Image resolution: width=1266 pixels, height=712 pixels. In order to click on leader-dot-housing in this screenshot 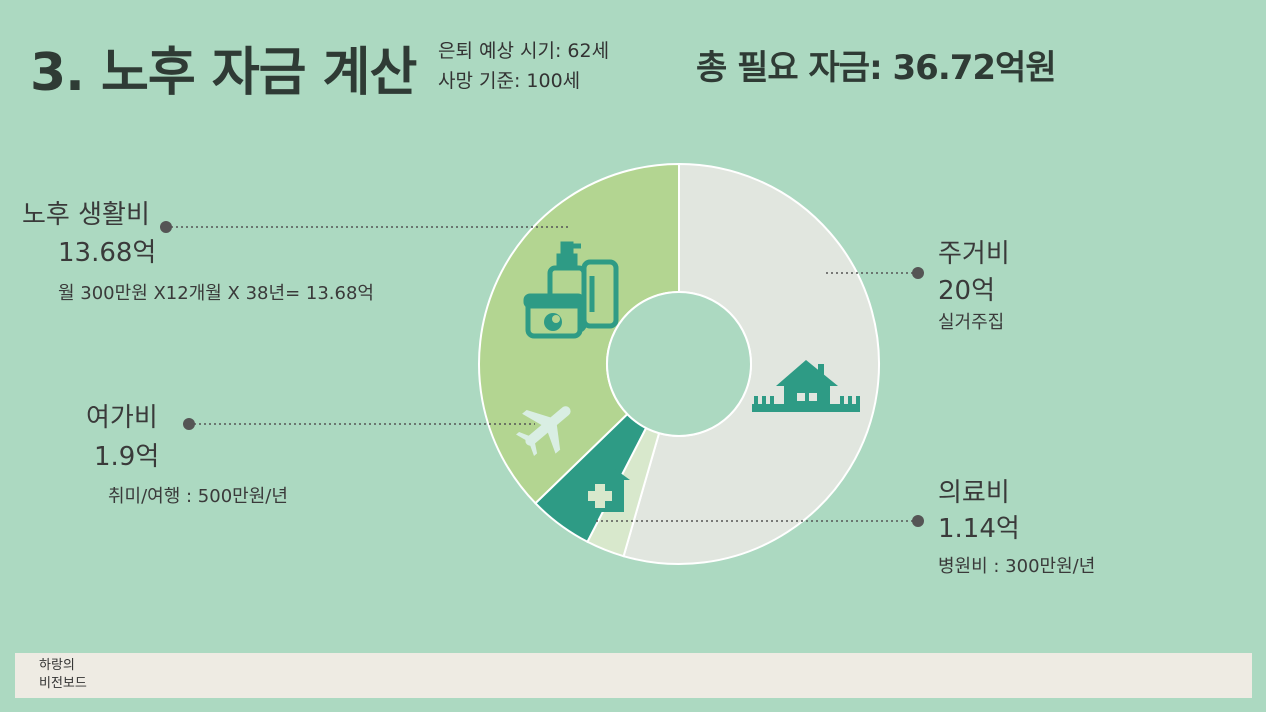, I will do `click(918, 273)`.